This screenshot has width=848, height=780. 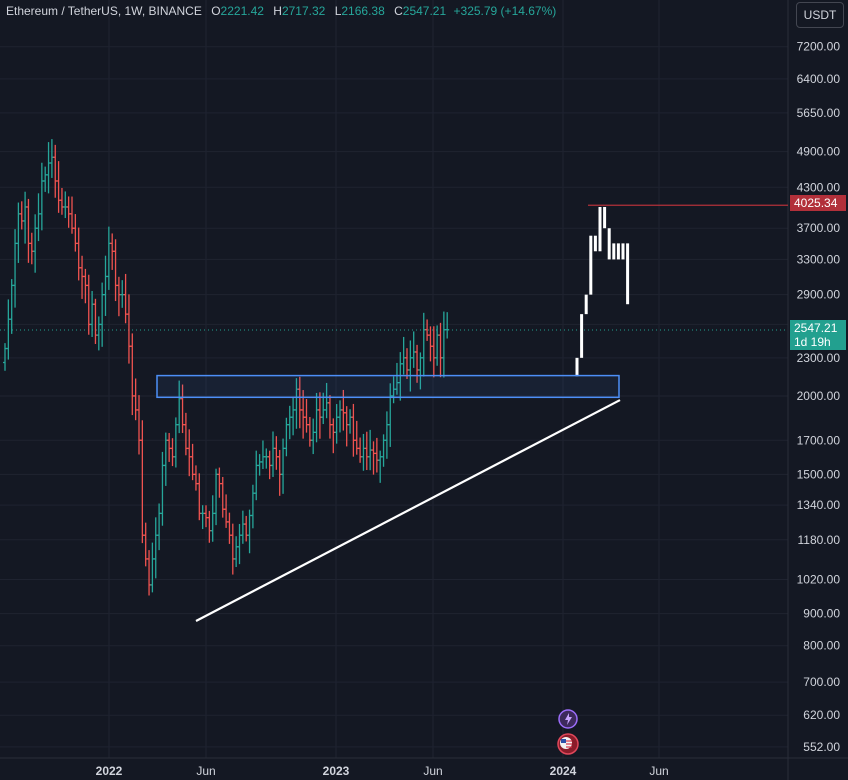 I want to click on resistance-price-tag: 4025.34, so click(x=818, y=203).